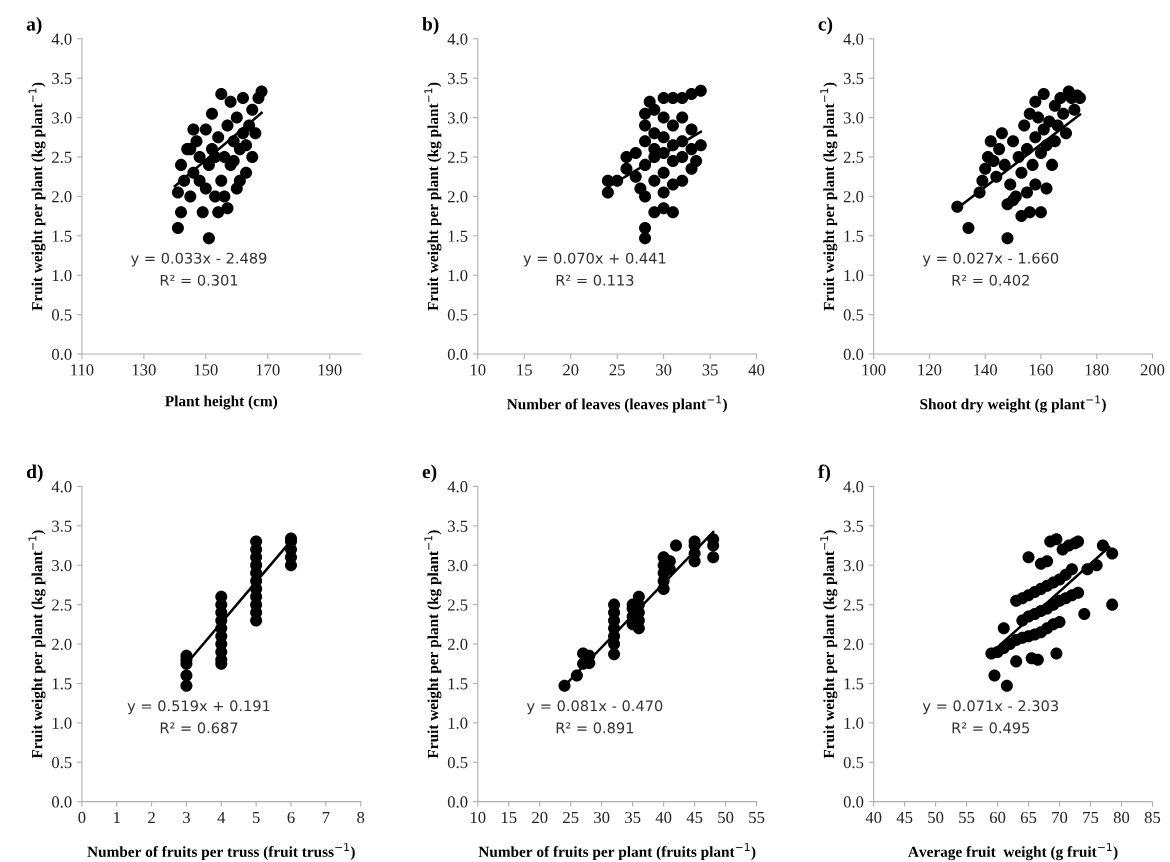 The image size is (1170, 862). I want to click on x-tick-label: 2, so click(151, 817).